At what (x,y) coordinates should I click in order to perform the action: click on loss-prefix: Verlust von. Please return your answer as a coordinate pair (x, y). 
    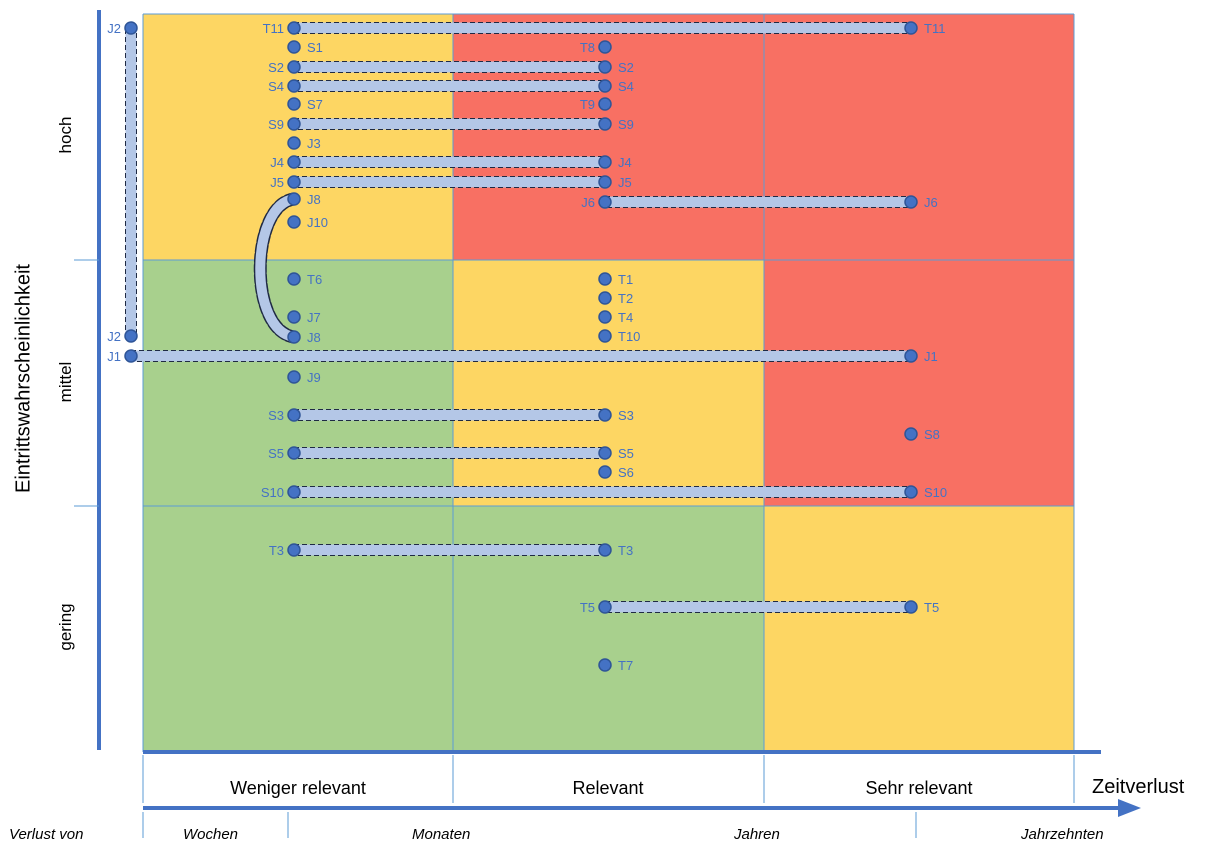
    Looking at the image, I should click on (46, 834).